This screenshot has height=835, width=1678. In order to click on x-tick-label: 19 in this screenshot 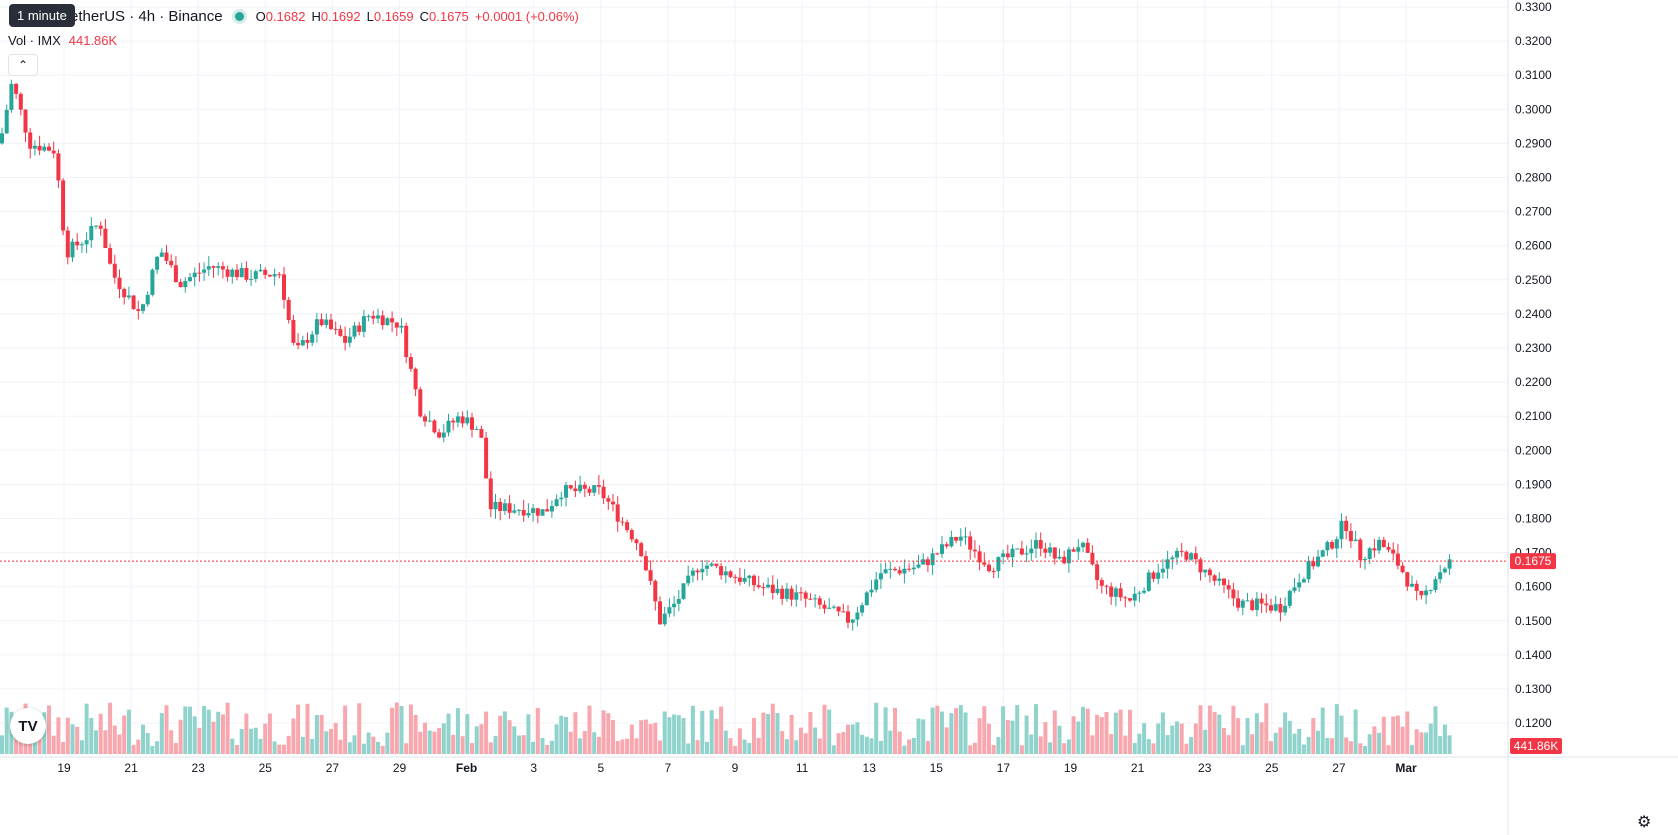, I will do `click(1071, 768)`.